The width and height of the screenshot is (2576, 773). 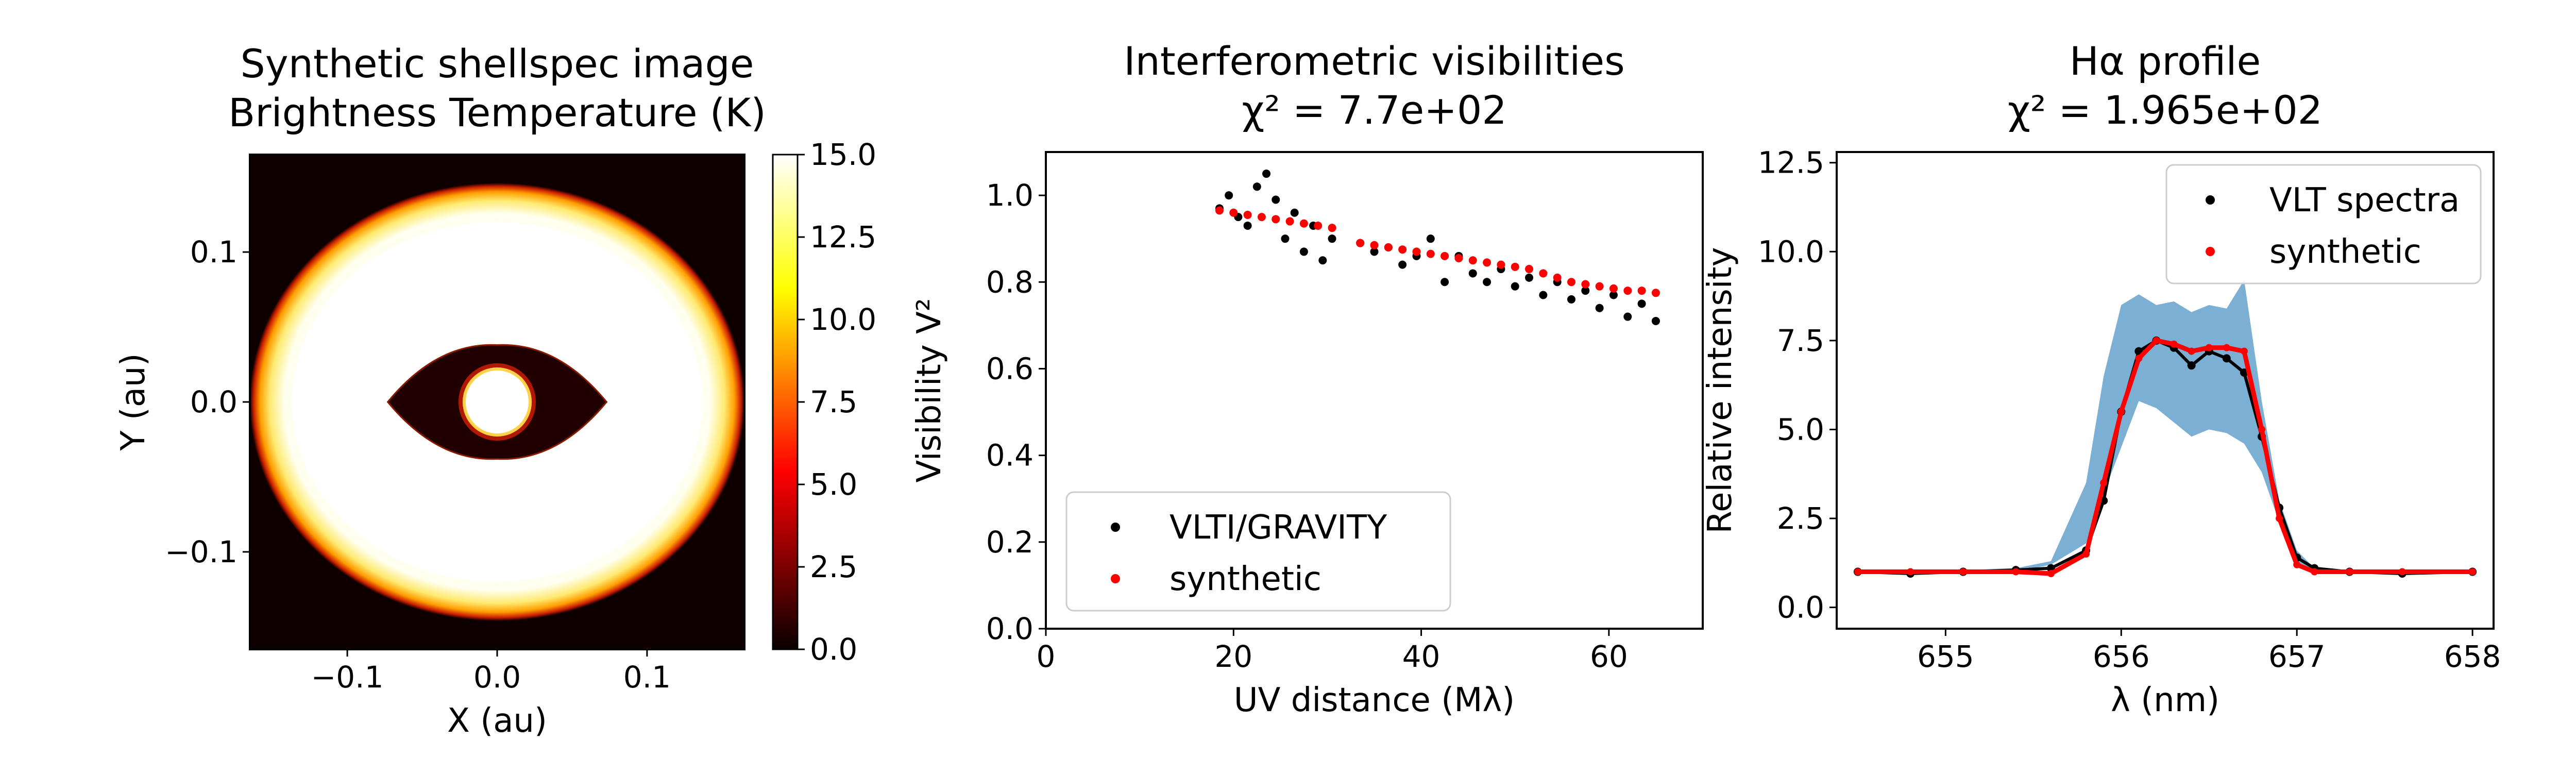 I want to click on x-tick-label: −0.1, so click(x=347, y=677).